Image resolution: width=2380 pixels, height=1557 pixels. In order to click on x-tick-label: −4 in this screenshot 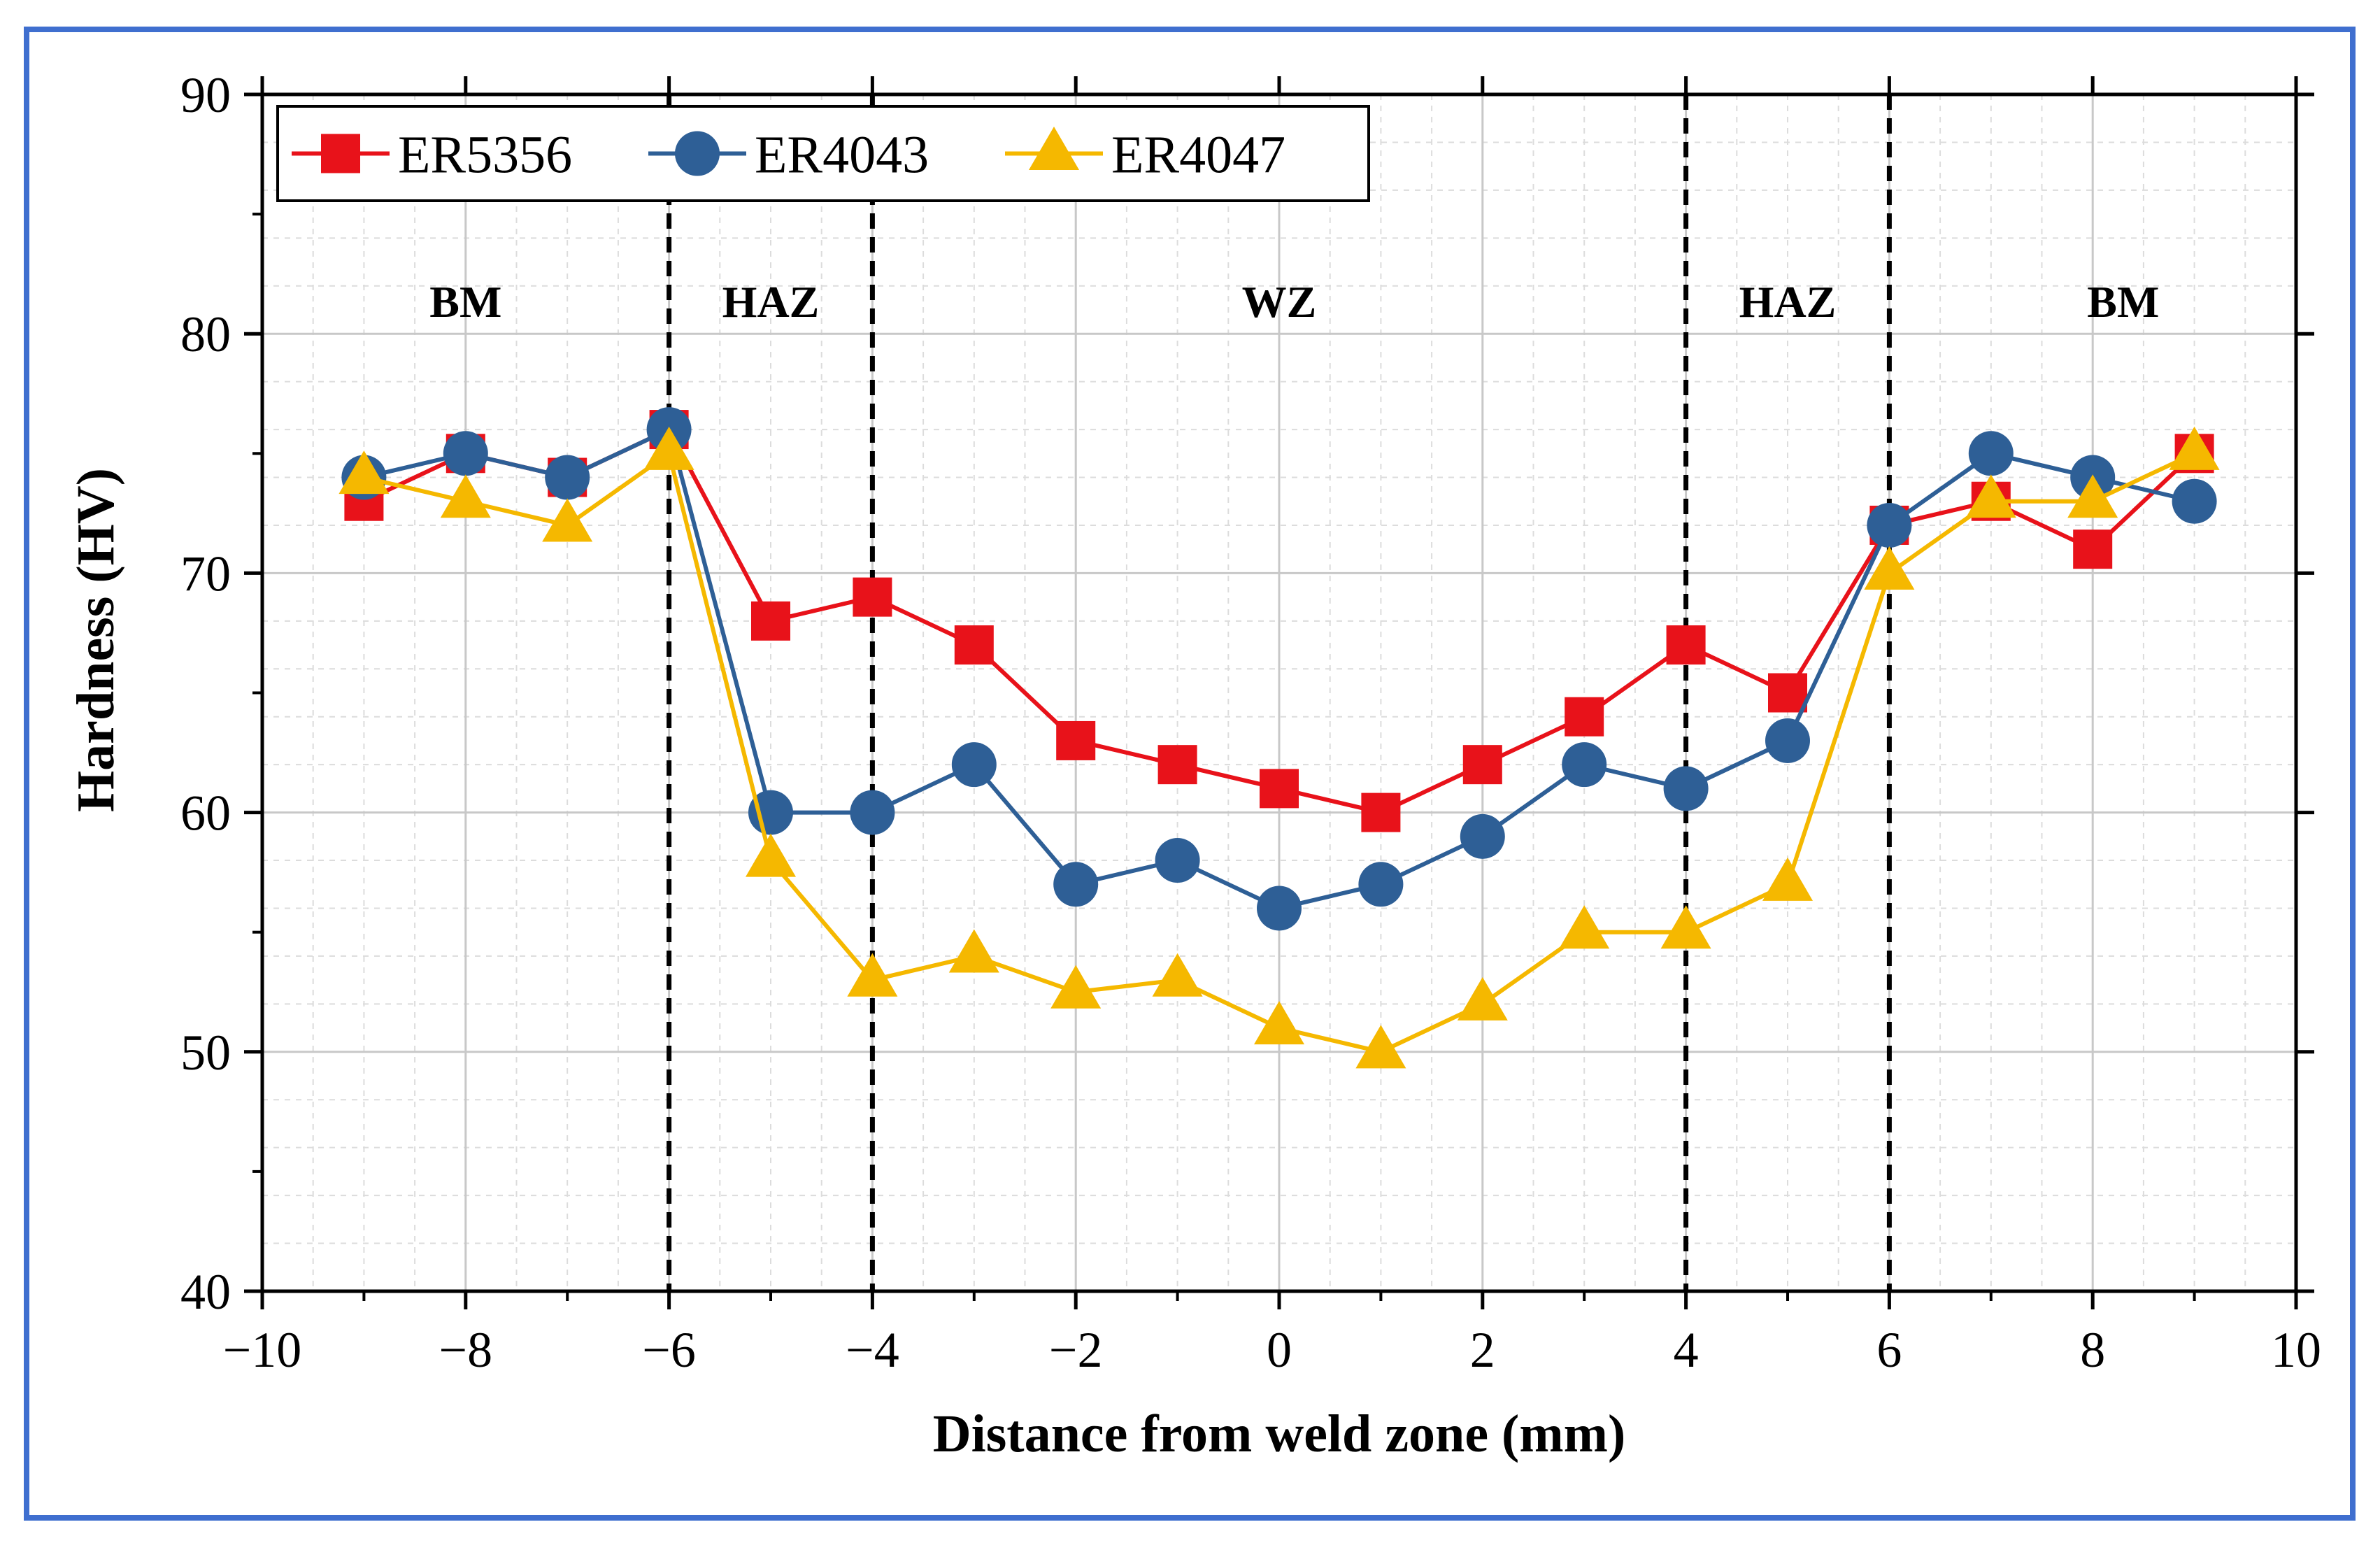, I will do `click(873, 1350)`.